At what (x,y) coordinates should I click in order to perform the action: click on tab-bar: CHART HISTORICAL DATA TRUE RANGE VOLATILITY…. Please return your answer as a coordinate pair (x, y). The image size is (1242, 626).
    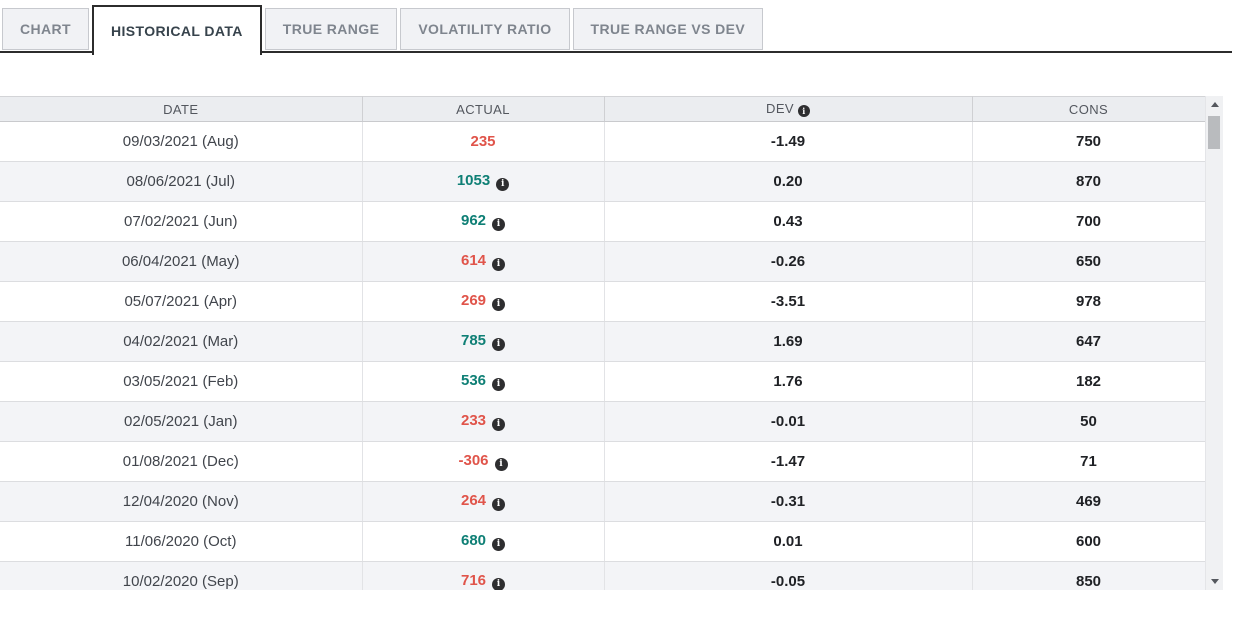
    Looking at the image, I should click on (621, 27).